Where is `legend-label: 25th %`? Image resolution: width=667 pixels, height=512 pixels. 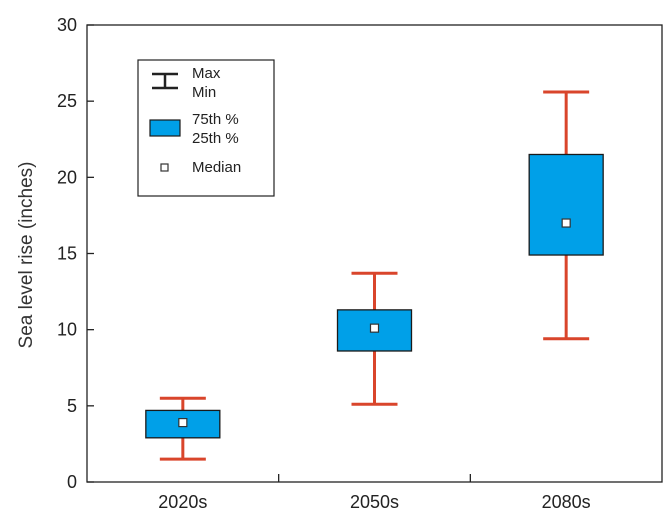
legend-label: 25th % is located at coordinates (215, 138).